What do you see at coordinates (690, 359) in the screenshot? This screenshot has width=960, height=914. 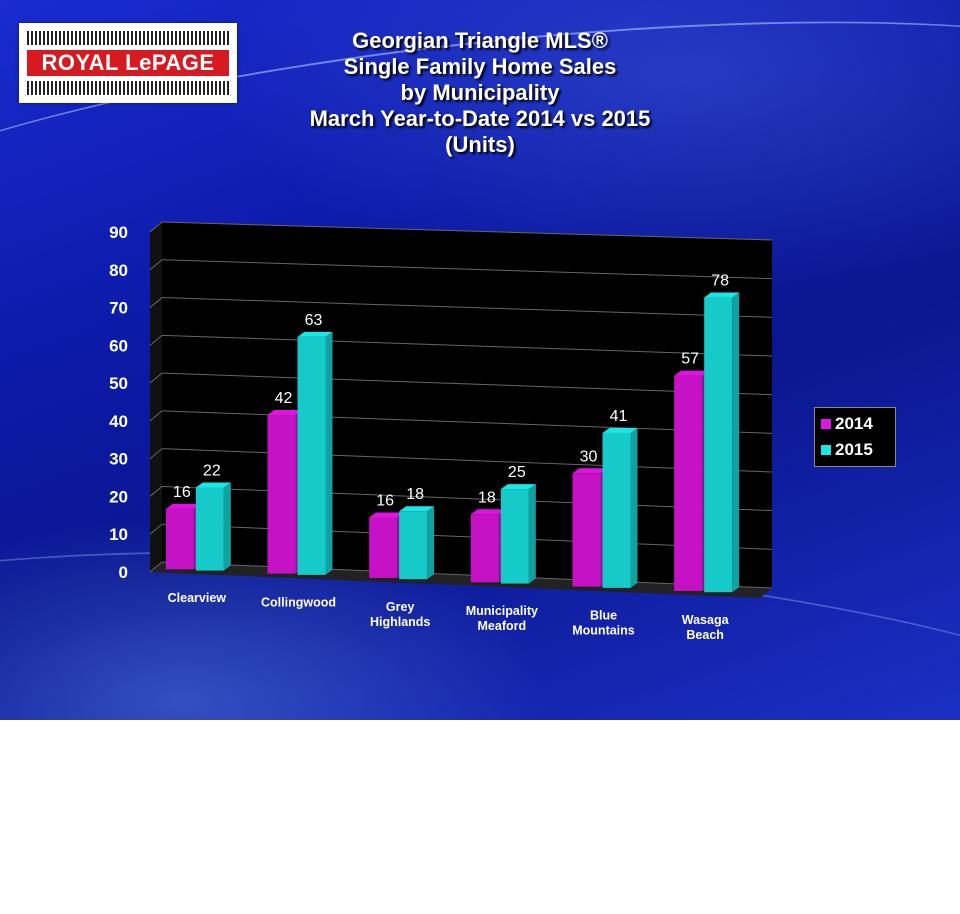 I see `data-label-2014: 57` at bounding box center [690, 359].